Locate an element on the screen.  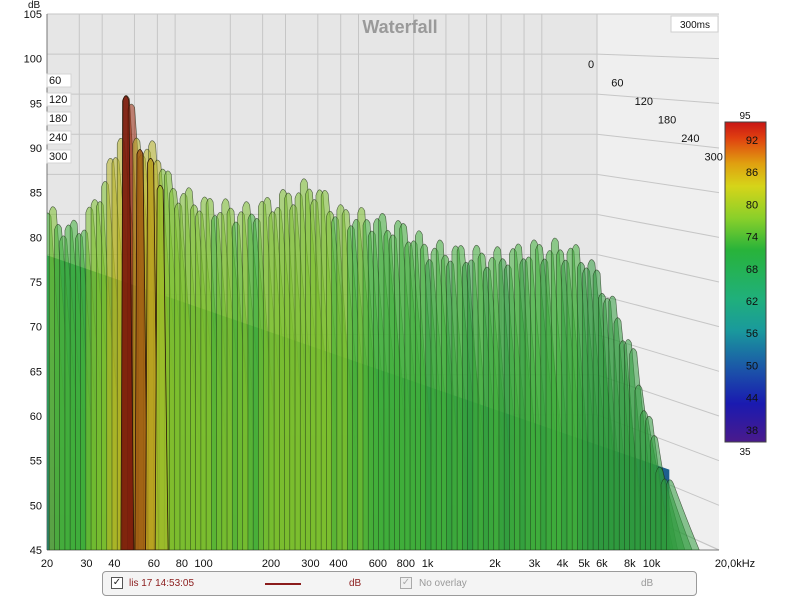
colorbar-tick-label: 86 is located at coordinates (752, 173).